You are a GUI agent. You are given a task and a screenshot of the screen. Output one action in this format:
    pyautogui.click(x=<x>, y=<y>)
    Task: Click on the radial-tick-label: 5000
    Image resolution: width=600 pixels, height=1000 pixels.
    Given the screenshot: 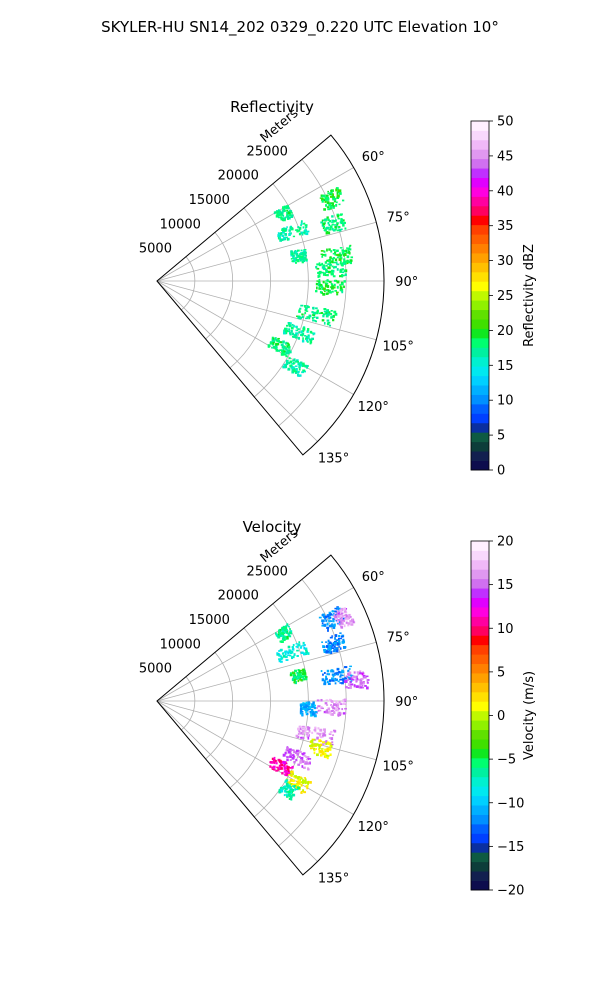 What is the action you would take?
    pyautogui.click(x=155, y=669)
    